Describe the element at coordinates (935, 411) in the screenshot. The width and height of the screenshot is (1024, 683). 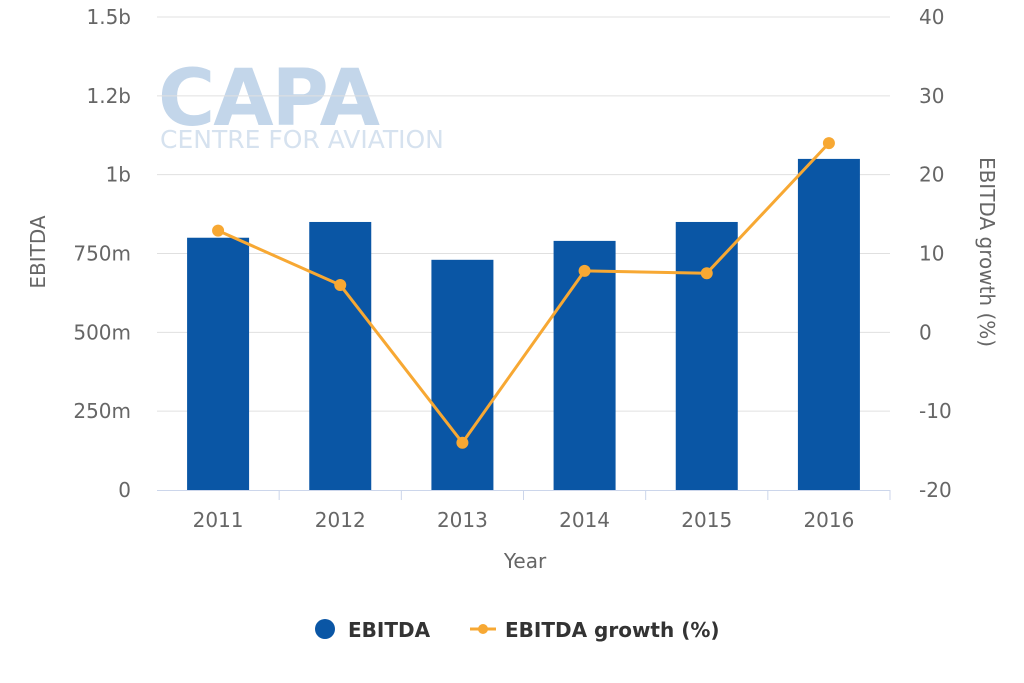
I see `y2-tick-label: -10` at that location.